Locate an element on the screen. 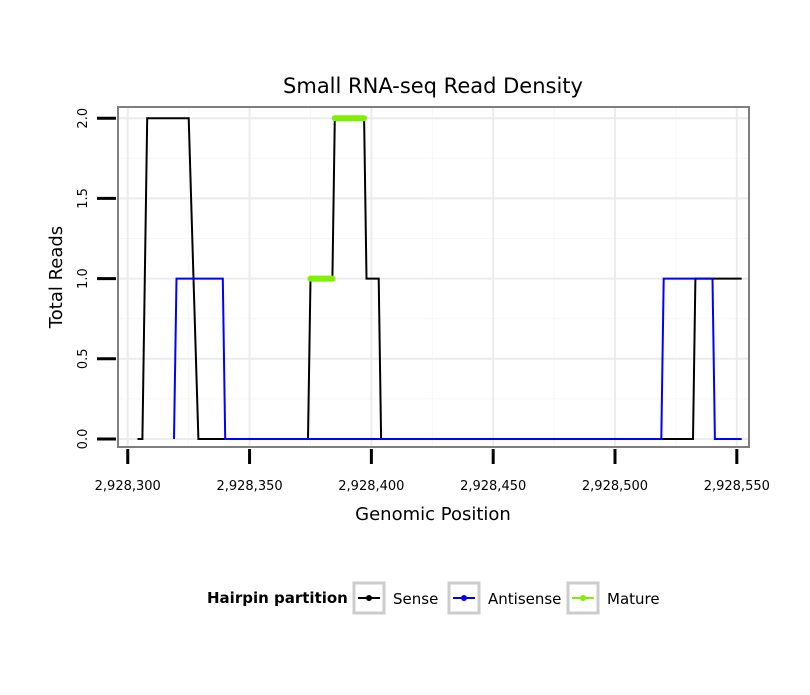 This screenshot has width=810, height=695. x-tick-label: 2,928,500 is located at coordinates (615, 486).